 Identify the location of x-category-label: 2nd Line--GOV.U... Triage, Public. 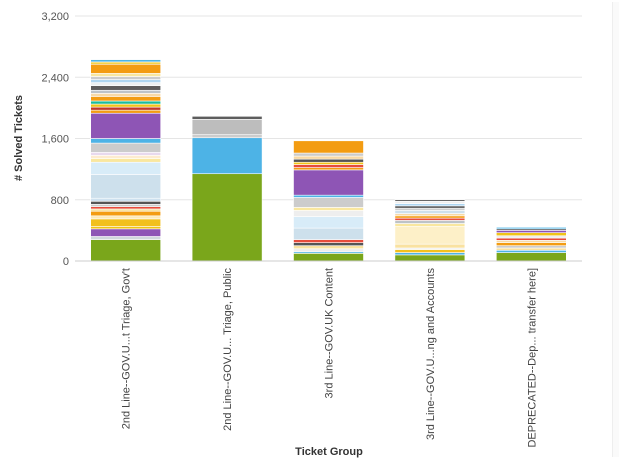
(228, 349).